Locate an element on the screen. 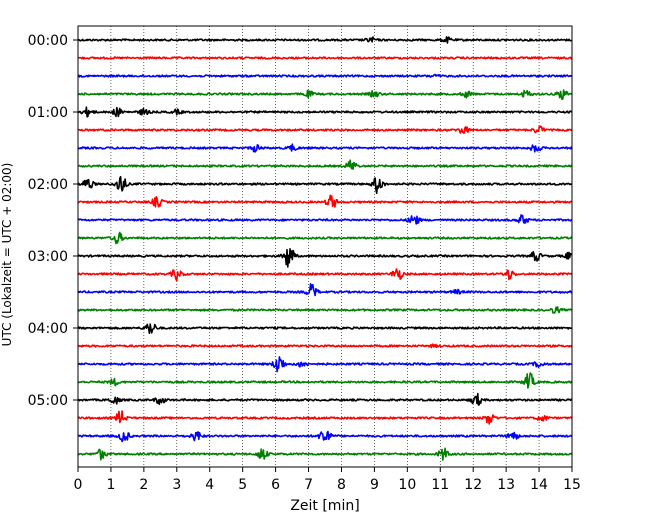  x-axis-label: Zeit [min] is located at coordinates (324, 506).